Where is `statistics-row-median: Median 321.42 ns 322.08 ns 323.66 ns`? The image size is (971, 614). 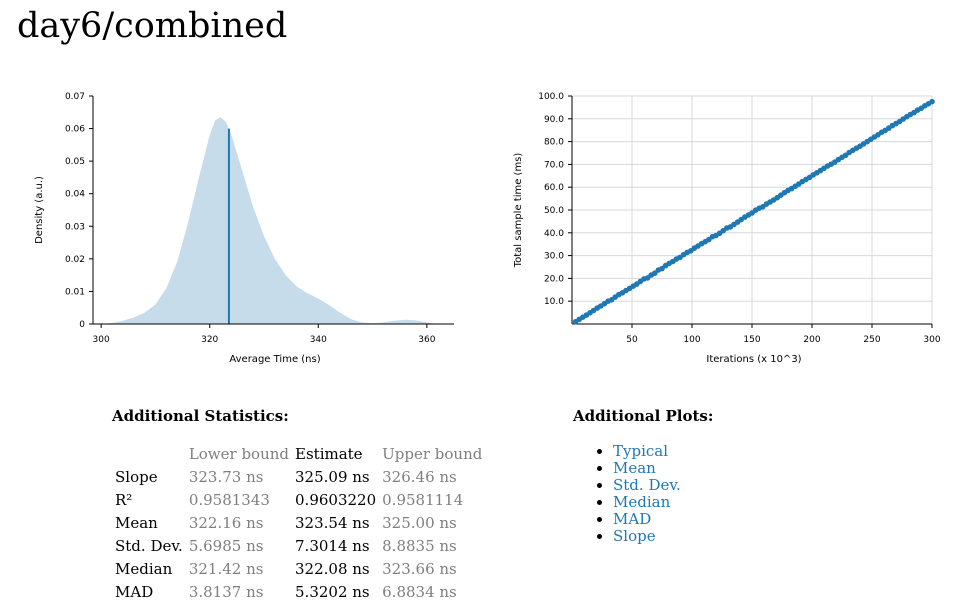 statistics-row-median: Median 321.42 ns 322.08 ns 323.66 ns is located at coordinates (298, 568).